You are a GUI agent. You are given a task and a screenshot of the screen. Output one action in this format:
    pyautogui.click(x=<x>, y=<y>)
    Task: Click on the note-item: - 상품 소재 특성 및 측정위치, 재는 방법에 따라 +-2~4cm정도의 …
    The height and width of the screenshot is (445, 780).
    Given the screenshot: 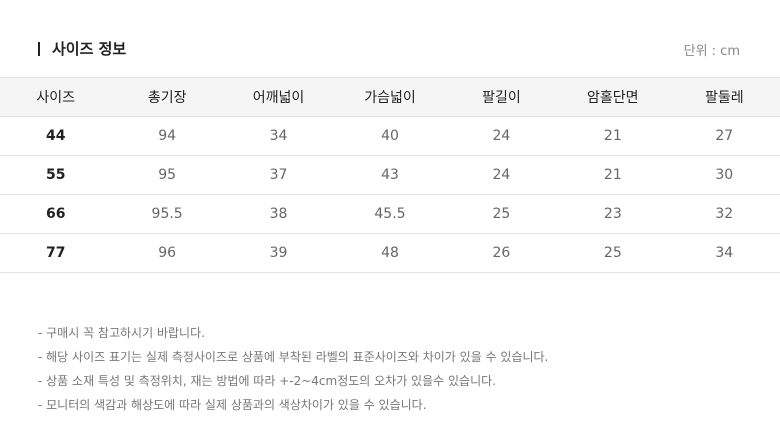 What is the action you would take?
    pyautogui.click(x=267, y=381)
    